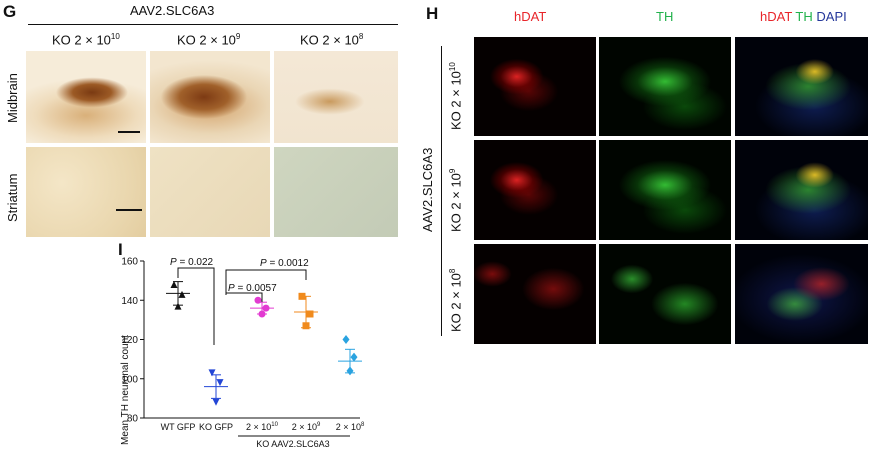 This screenshot has width=888, height=449. I want to click on panel-h-group-rule, so click(441, 191).